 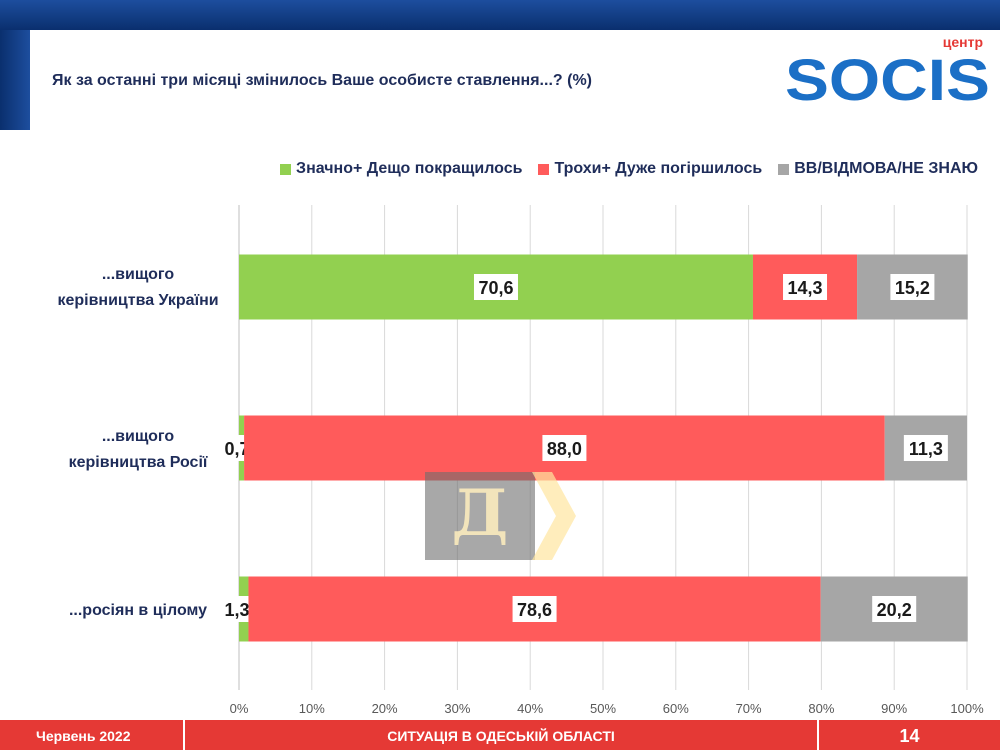 I want to click on legend-swatch-dk, so click(x=784, y=169).